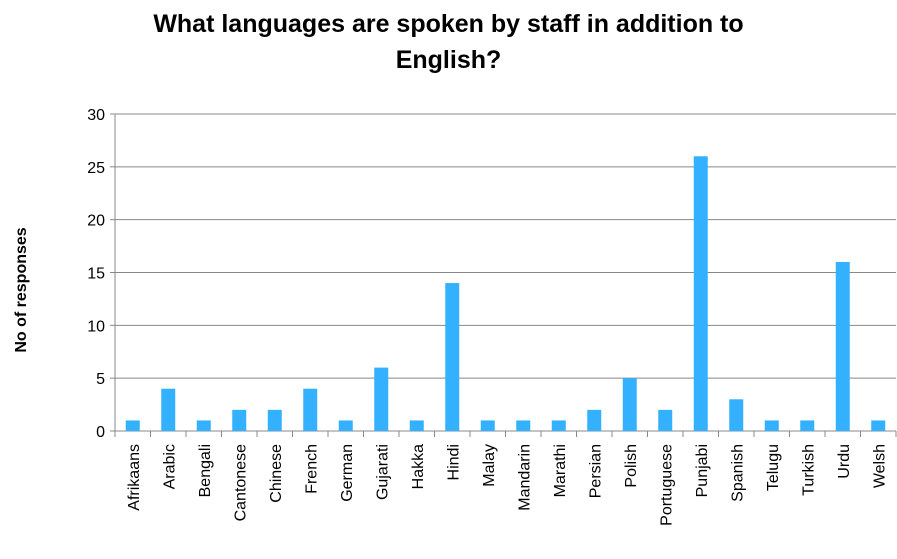 The image size is (897, 559). What do you see at coordinates (700, 293) in the screenshot?
I see `bar-punjabi` at bounding box center [700, 293].